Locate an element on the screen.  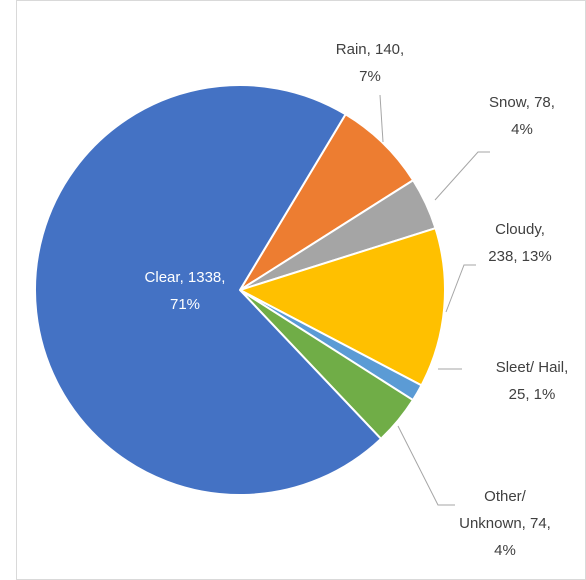
data-label: Unknown, 74, is located at coordinates (505, 523).